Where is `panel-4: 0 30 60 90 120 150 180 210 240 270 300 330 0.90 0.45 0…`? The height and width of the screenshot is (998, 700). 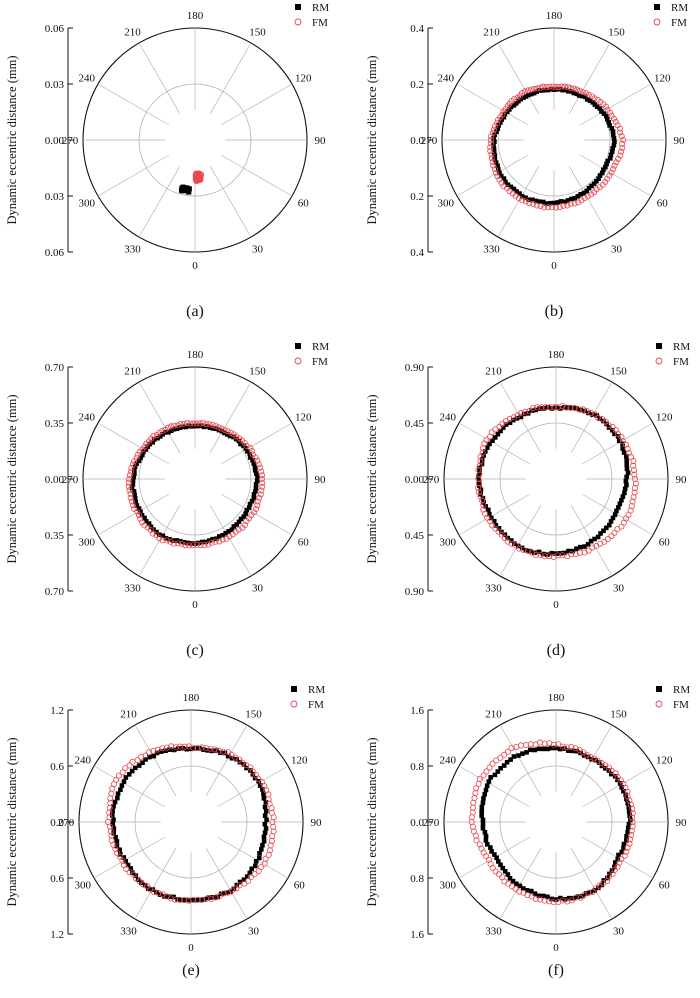 panel-4: 0 30 60 90 120 150 180 210 240 270 300 330 0.90 0.45 0… is located at coordinates (527, 500).